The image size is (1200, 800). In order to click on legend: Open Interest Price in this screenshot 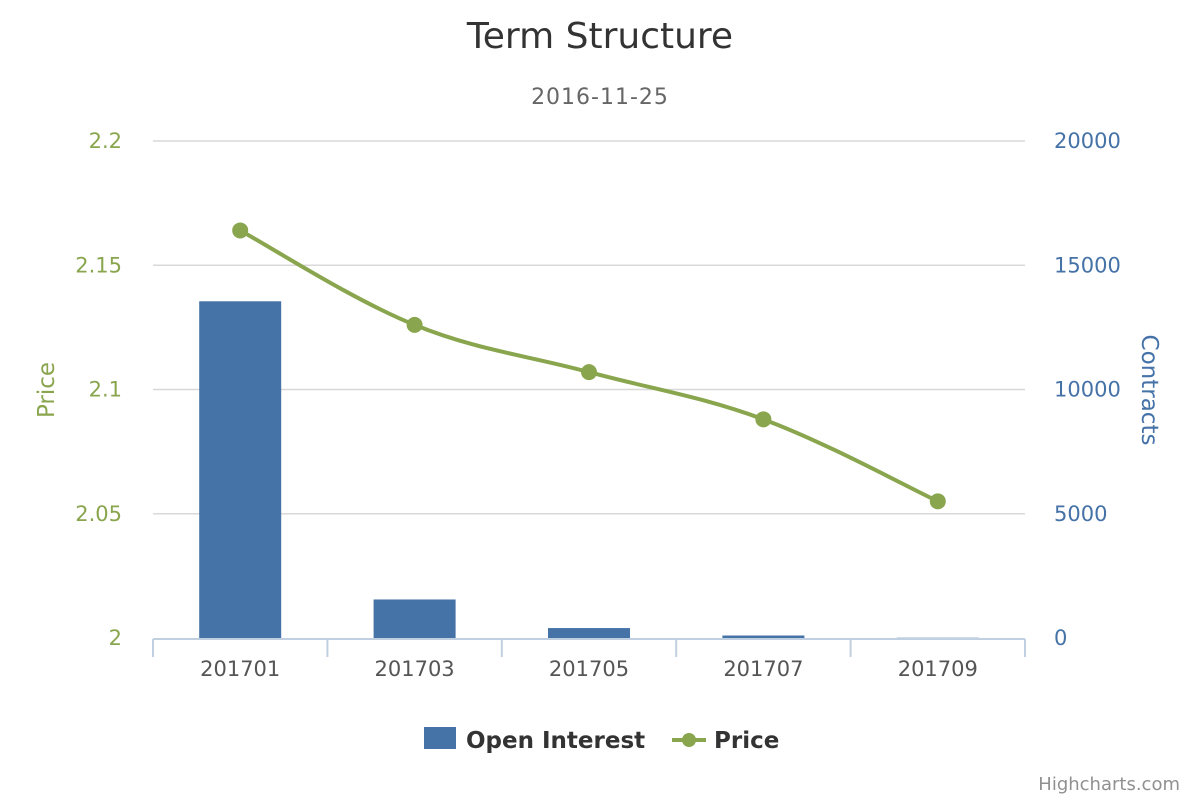, I will do `click(601, 740)`.